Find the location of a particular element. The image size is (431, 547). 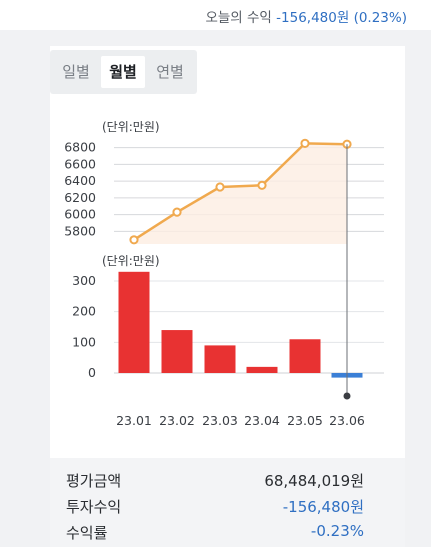

today-profit: 오늘의 수익 -156,480원 (0.23%) is located at coordinates (306, 16).